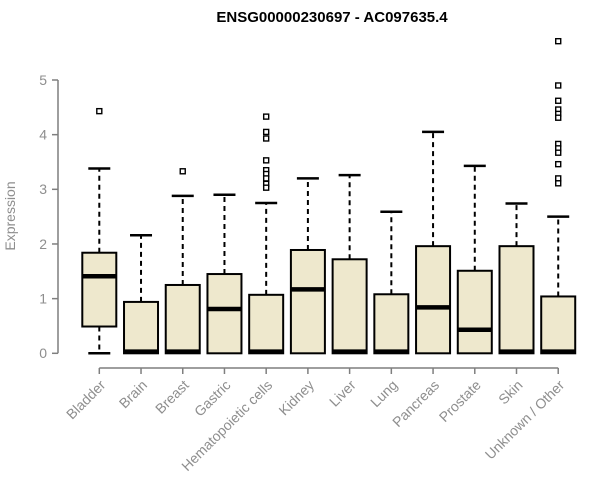  What do you see at coordinates (43, 353) in the screenshot?
I see `y-tick-label: 0` at bounding box center [43, 353].